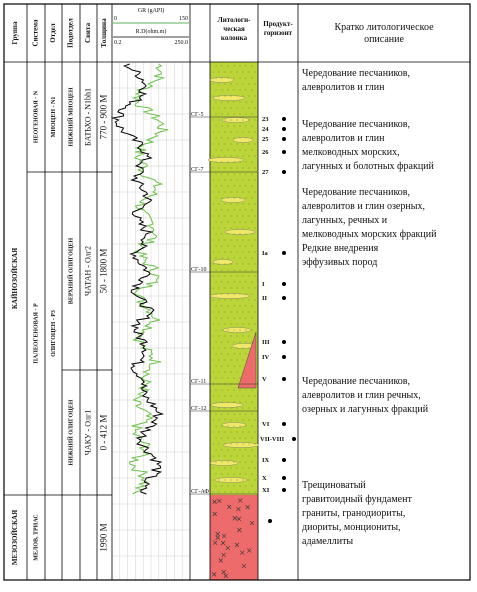 The width and height of the screenshot is (477, 592). What do you see at coordinates (278, 33) in the screenshot?
I see `header-label: горизонт` at bounding box center [278, 33].